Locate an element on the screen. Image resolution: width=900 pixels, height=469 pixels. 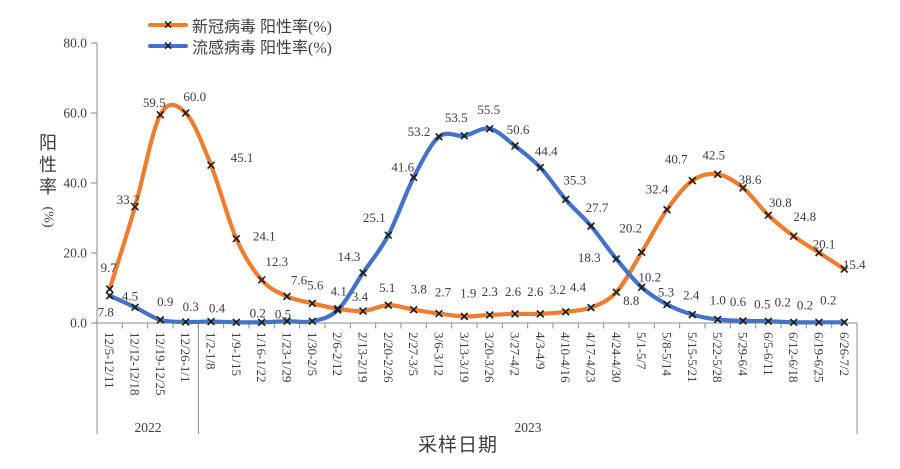
covid-data-label: 38.6 is located at coordinates (750, 179).